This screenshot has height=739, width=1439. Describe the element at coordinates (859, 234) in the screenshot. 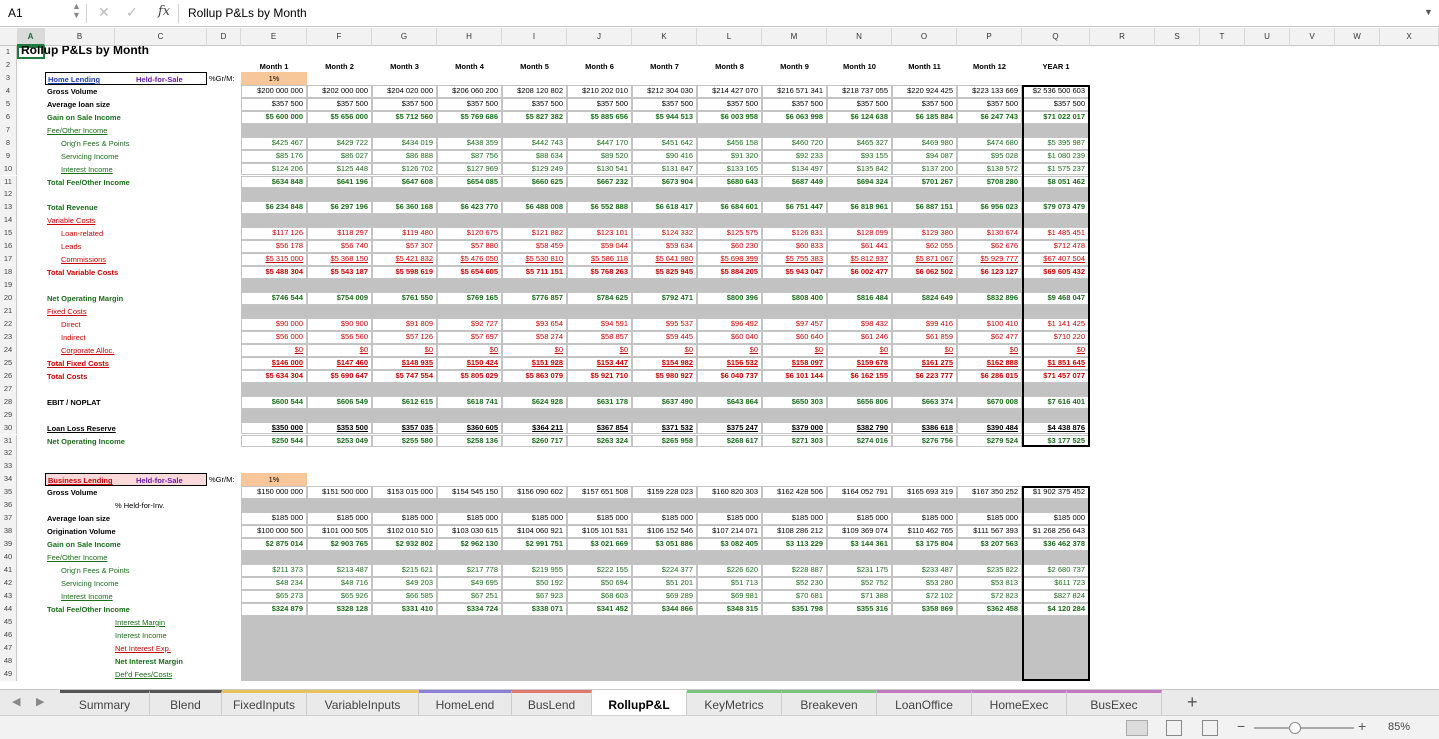

I see `value-cell: $128 099` at that location.